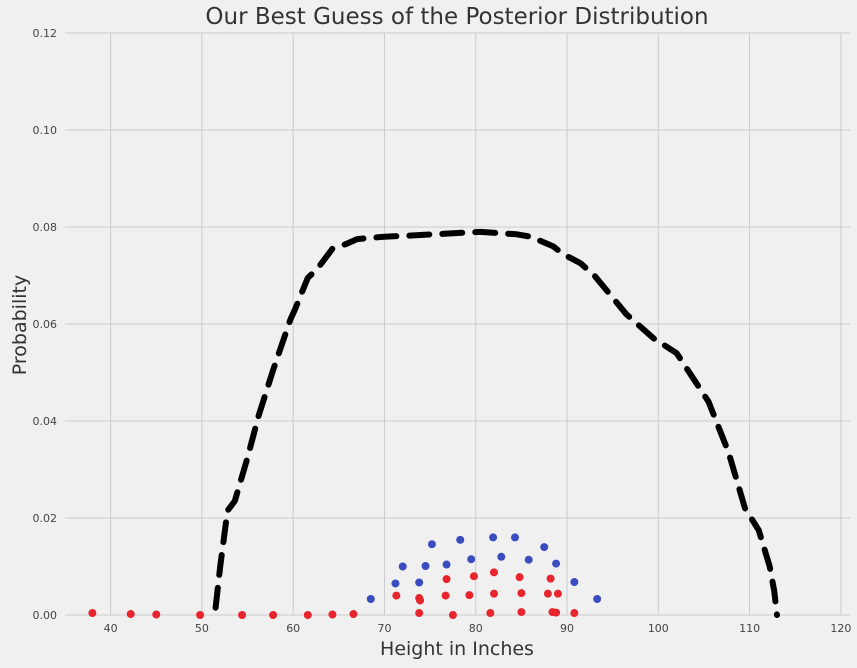 The height and width of the screenshot is (668, 857). What do you see at coordinates (384, 628) in the screenshot?
I see `x-tick-label: 70` at bounding box center [384, 628].